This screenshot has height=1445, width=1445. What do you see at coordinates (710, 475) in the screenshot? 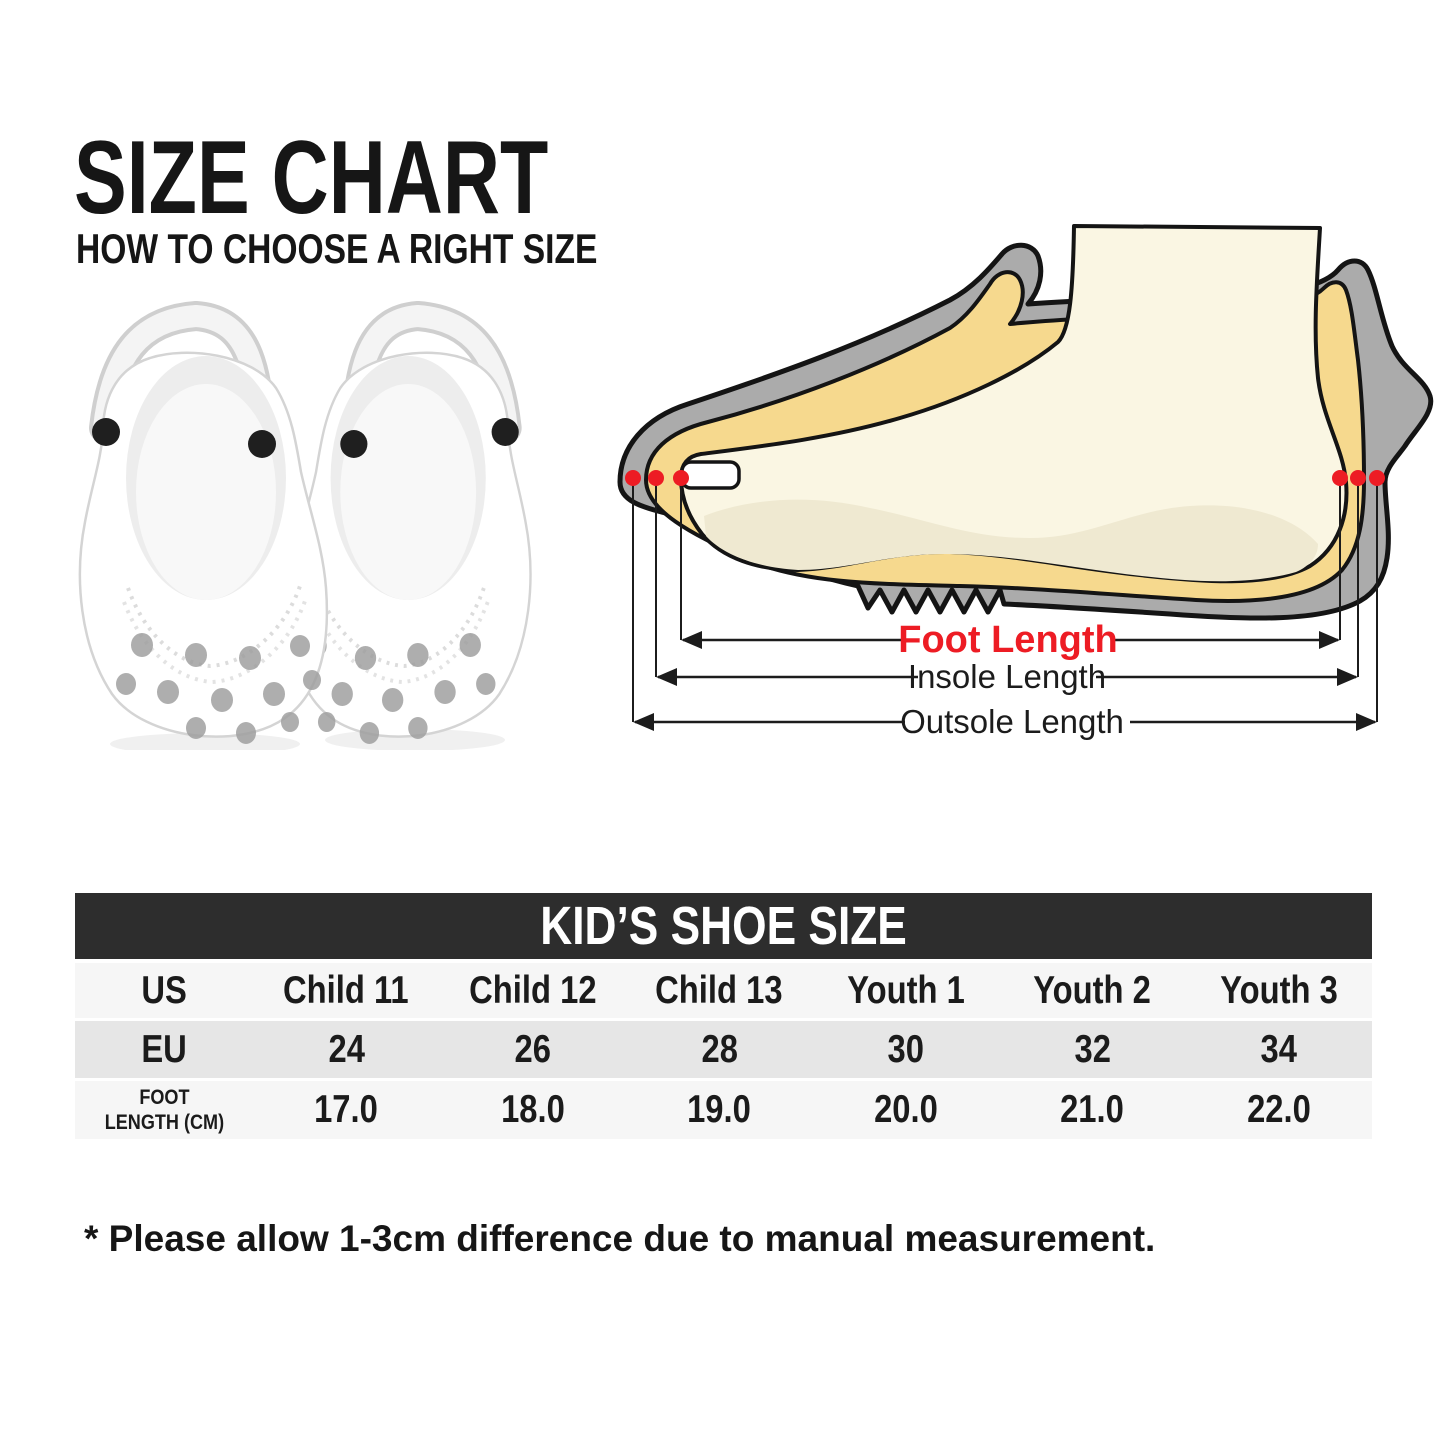
I see `toenail` at bounding box center [710, 475].